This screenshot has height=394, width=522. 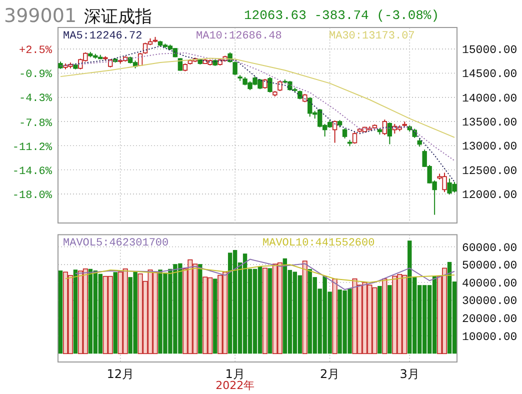 What do you see at coordinates (490, 123) in the screenshot?
I see `y-tick-label: 13500.00` at bounding box center [490, 123].